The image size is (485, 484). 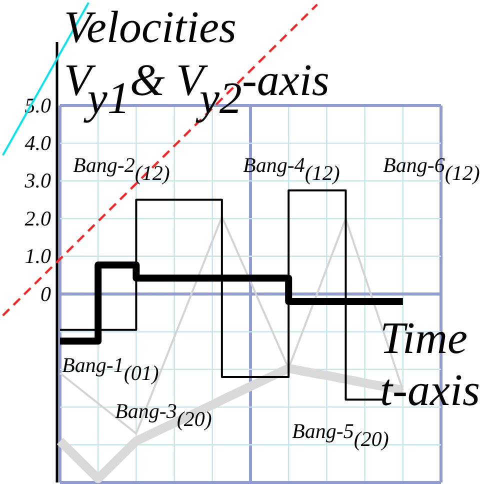 What do you see at coordinates (38, 180) in the screenshot?
I see `y-tick-label: 3.0` at bounding box center [38, 180].